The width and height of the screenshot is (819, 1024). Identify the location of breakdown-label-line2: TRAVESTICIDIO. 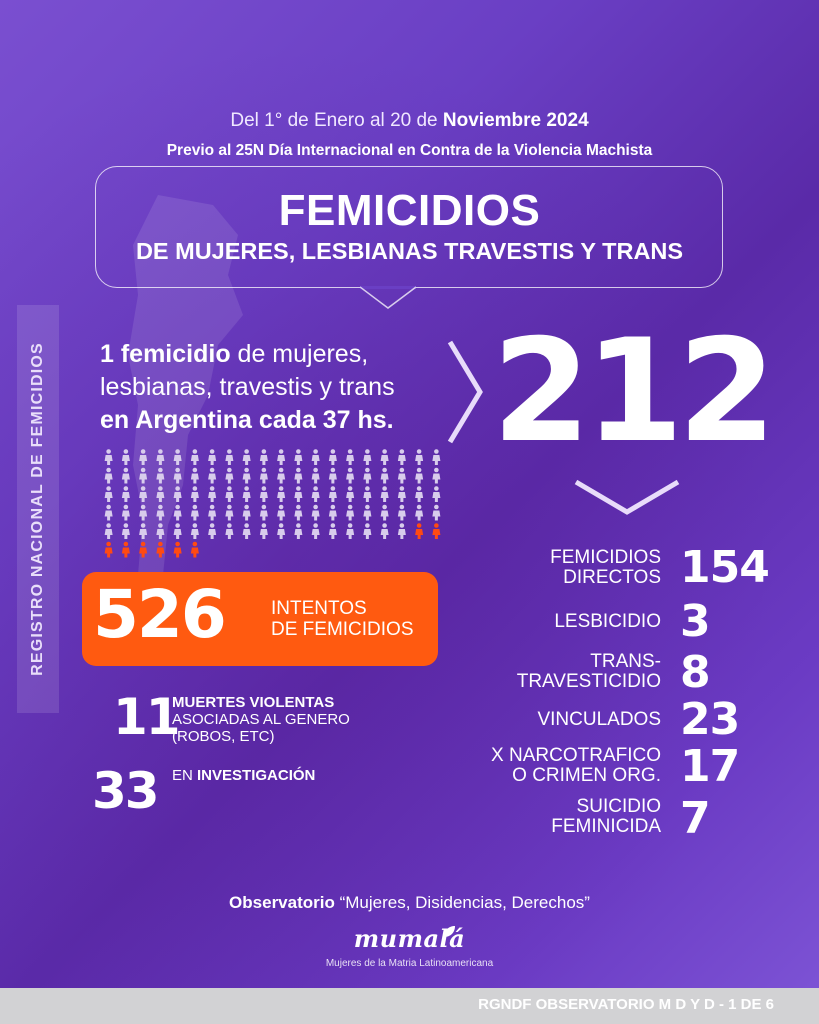
(588, 681).